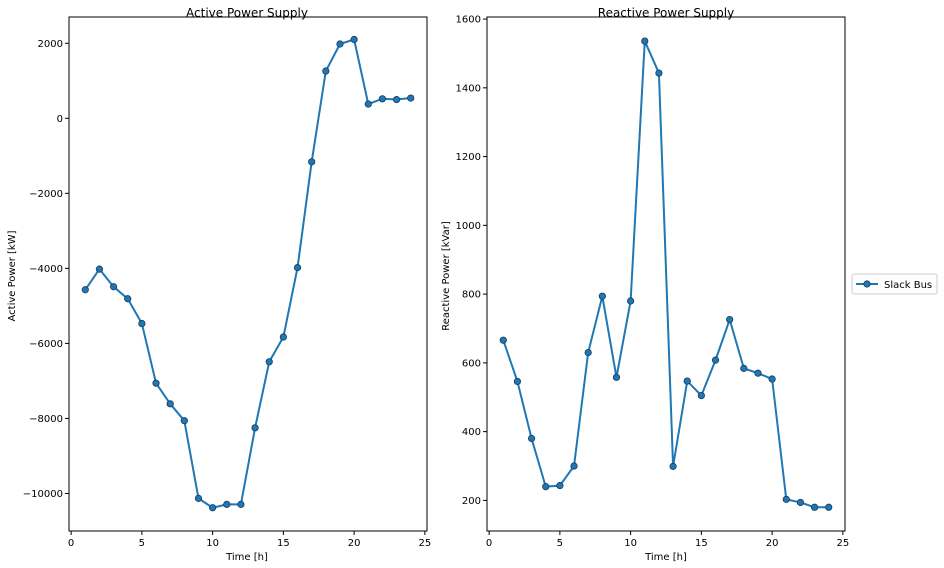 This screenshot has width=944, height=568. What do you see at coordinates (908, 285) in the screenshot?
I see `legend-label: Slack Bus` at bounding box center [908, 285].